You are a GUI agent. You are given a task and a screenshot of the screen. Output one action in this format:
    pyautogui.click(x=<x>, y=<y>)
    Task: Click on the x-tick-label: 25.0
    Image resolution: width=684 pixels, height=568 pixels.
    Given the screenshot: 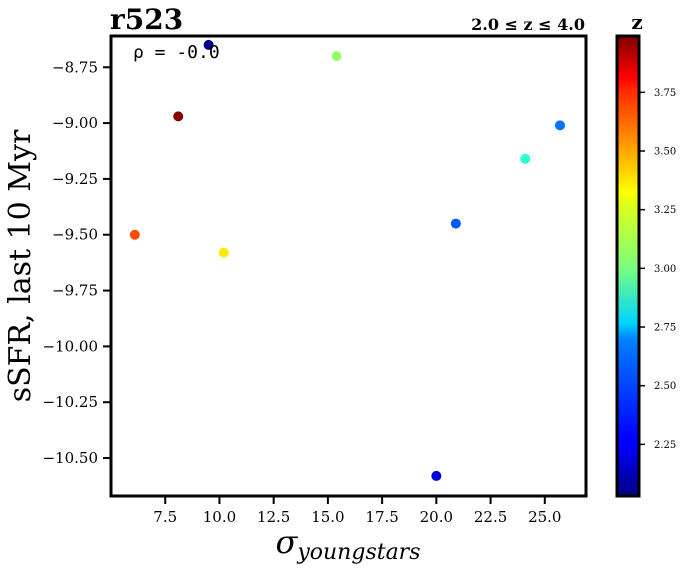 What is the action you would take?
    pyautogui.click(x=544, y=517)
    